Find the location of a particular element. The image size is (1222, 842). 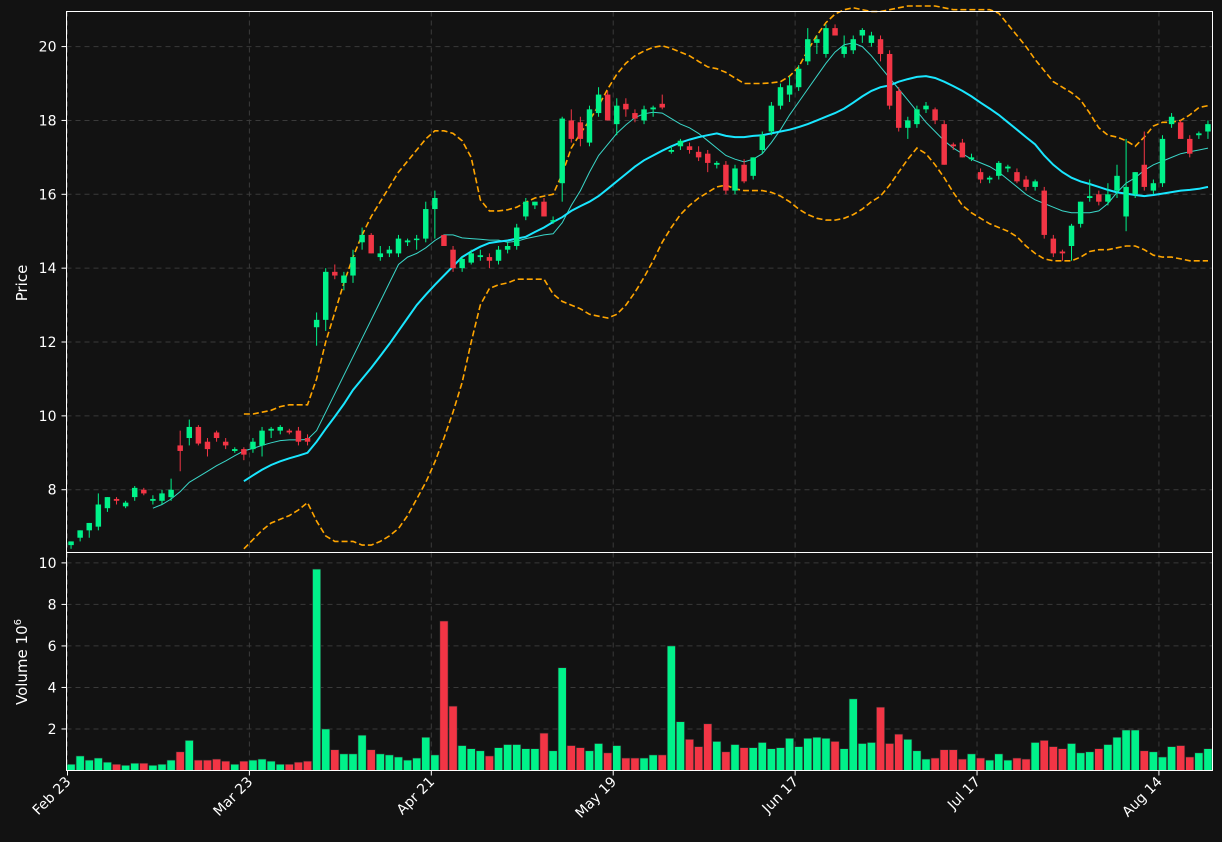

volume-y-axis: 2 4 6 8 10 is located at coordinates (53, 647).